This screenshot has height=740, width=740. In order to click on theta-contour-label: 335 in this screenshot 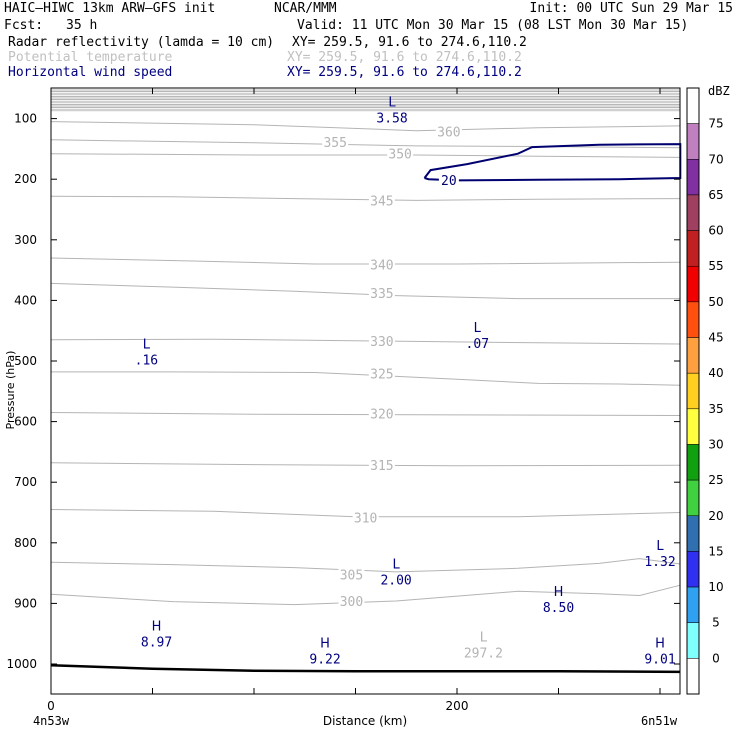, I will do `click(381, 294)`.